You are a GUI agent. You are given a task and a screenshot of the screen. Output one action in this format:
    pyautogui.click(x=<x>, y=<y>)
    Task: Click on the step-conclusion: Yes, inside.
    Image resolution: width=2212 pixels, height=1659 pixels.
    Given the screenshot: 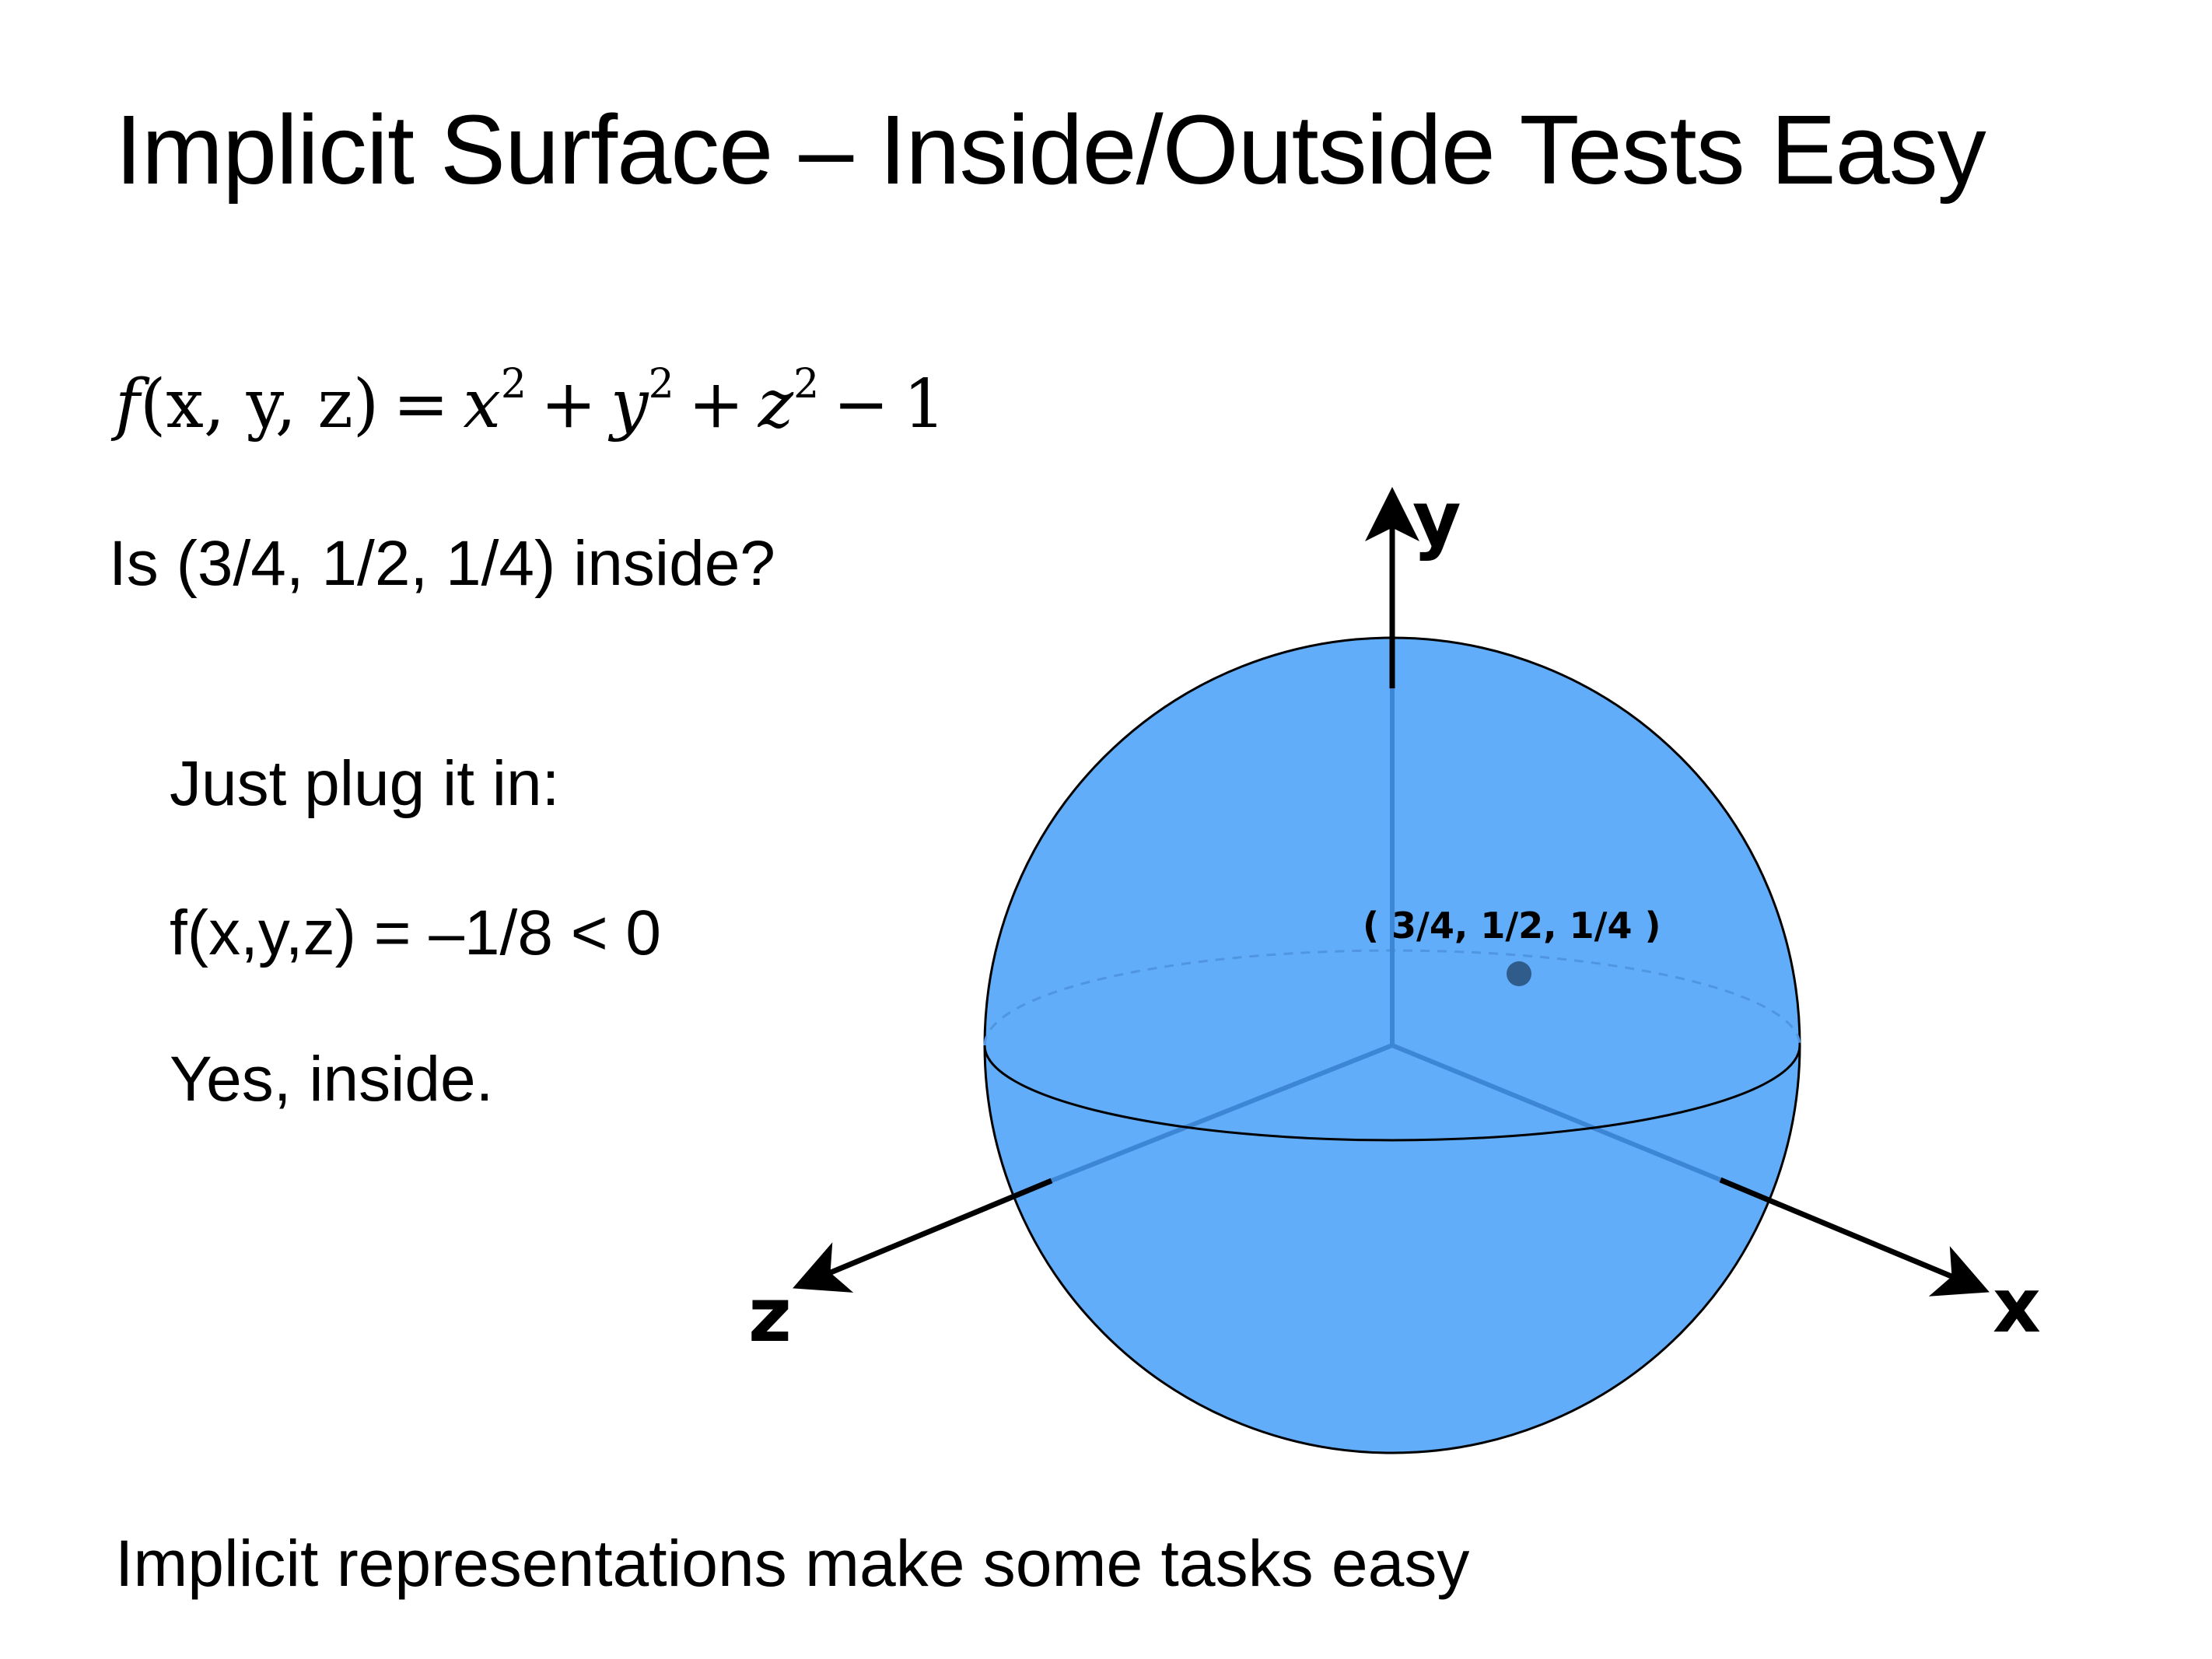 What is the action you would take?
    pyautogui.click(x=332, y=1080)
    